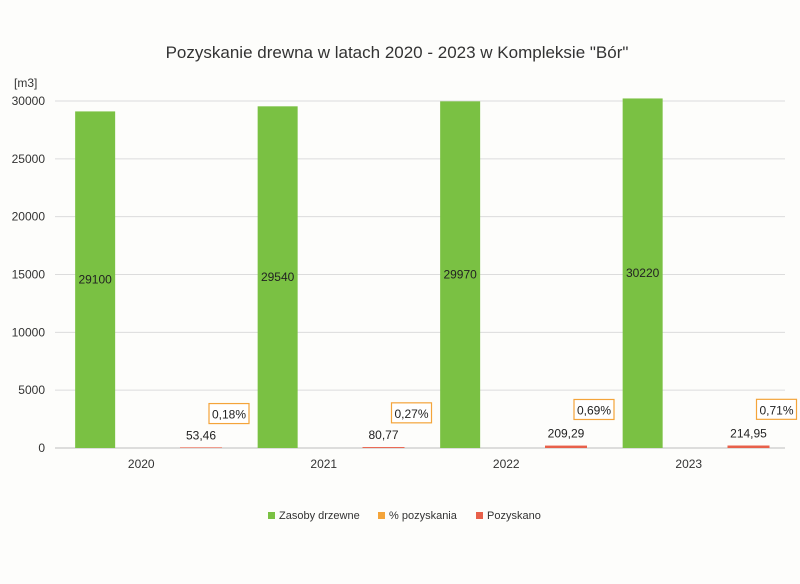 The height and width of the screenshot is (584, 800). I want to click on x-tick-label: 2023, so click(688, 464).